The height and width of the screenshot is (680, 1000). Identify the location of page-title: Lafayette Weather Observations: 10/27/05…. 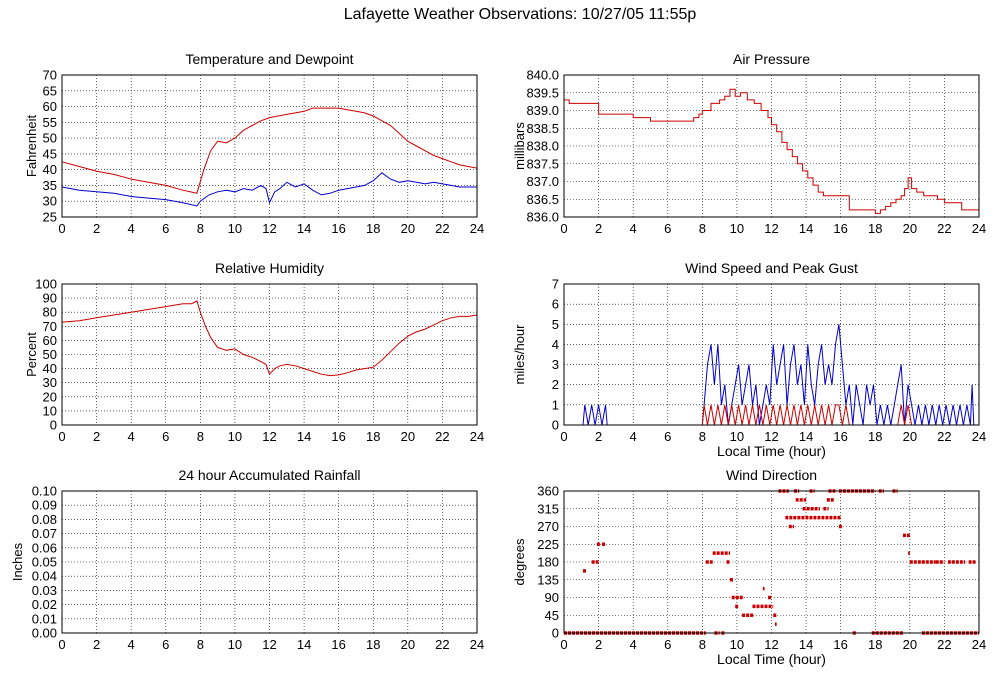
(520, 14).